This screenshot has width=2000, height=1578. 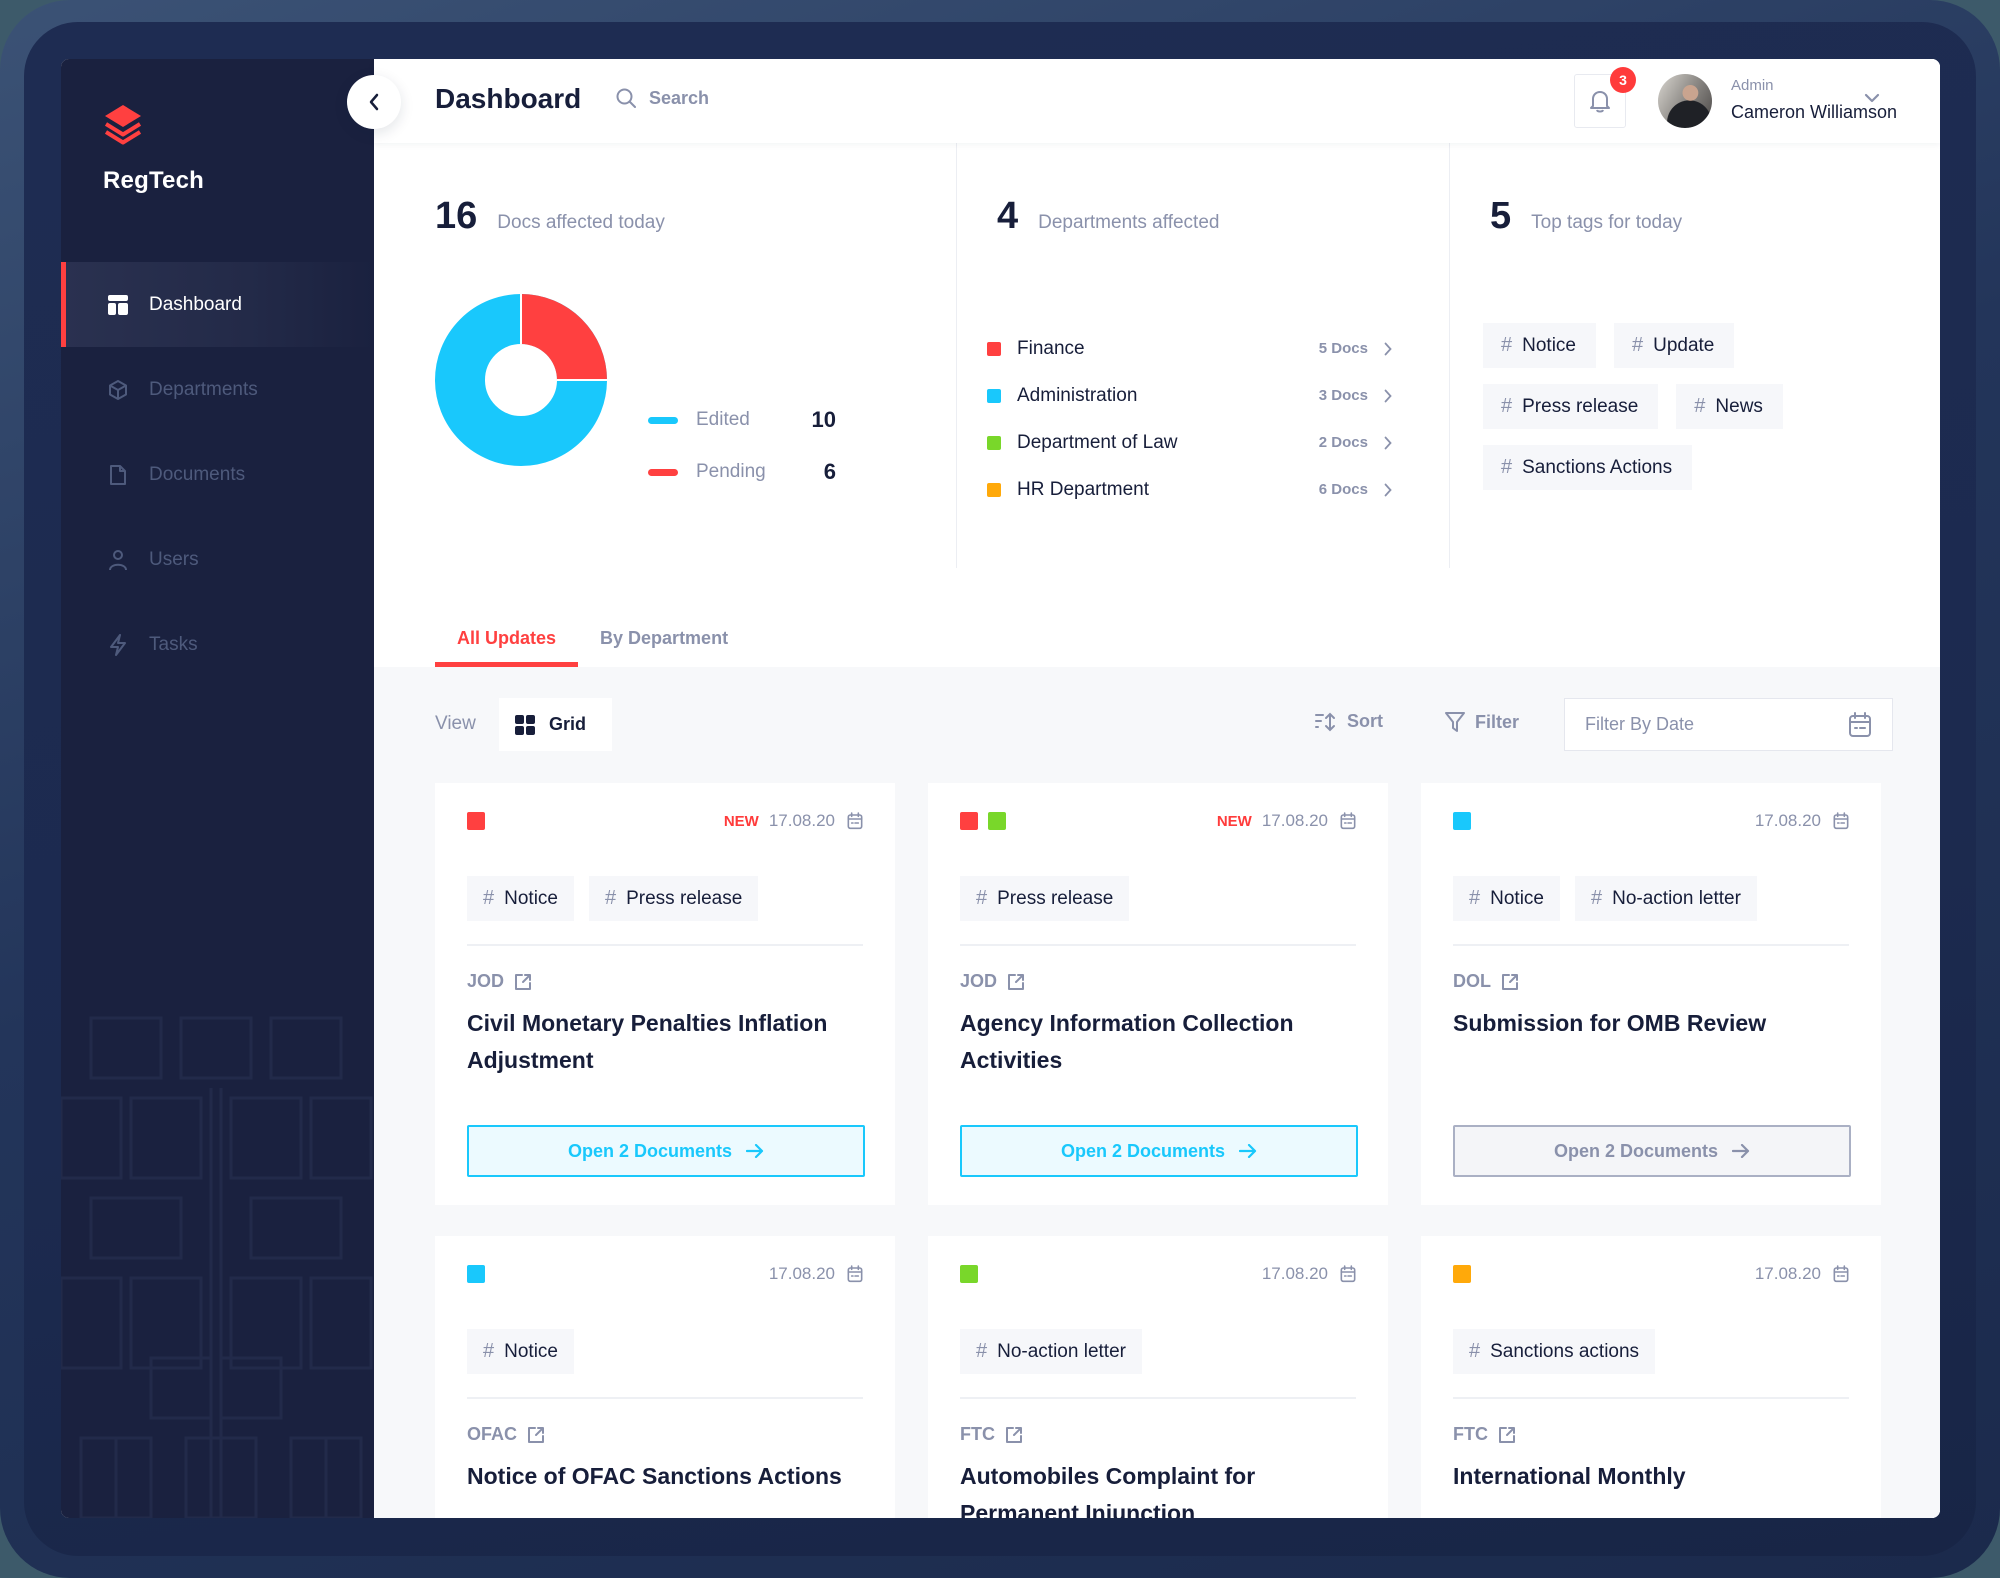 What do you see at coordinates (1189, 348) in the screenshot?
I see `department-row-finance: Finance 5 Docs` at bounding box center [1189, 348].